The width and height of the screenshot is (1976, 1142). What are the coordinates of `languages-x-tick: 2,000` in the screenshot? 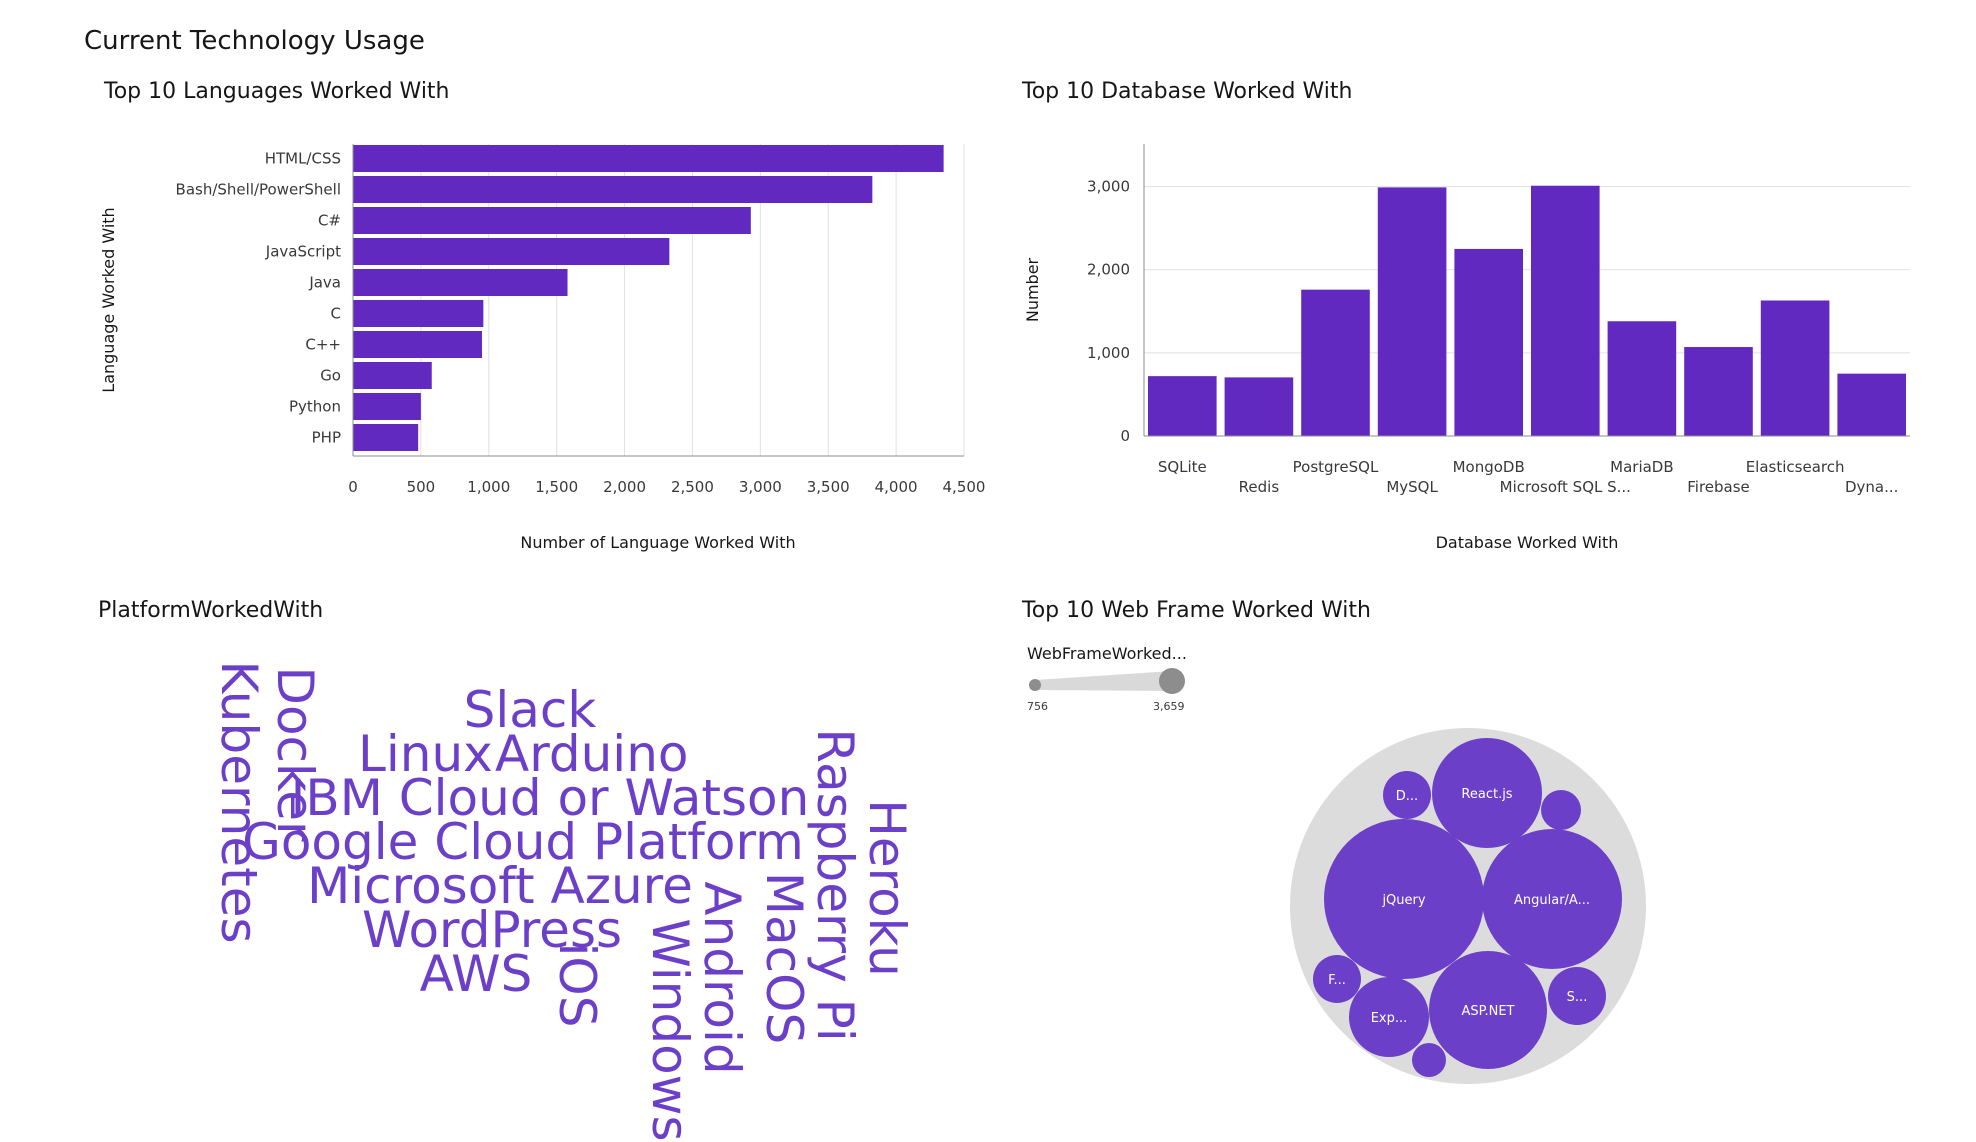 It's located at (624, 487).